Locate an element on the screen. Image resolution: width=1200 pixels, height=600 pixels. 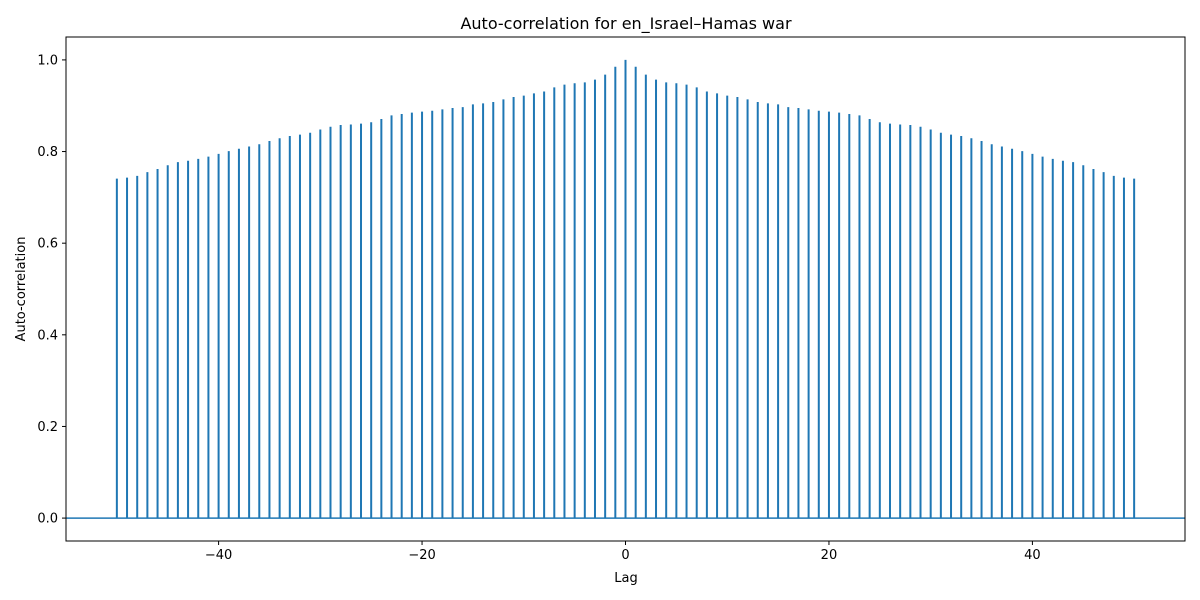
x-tick-label: −40 is located at coordinates (218, 555).